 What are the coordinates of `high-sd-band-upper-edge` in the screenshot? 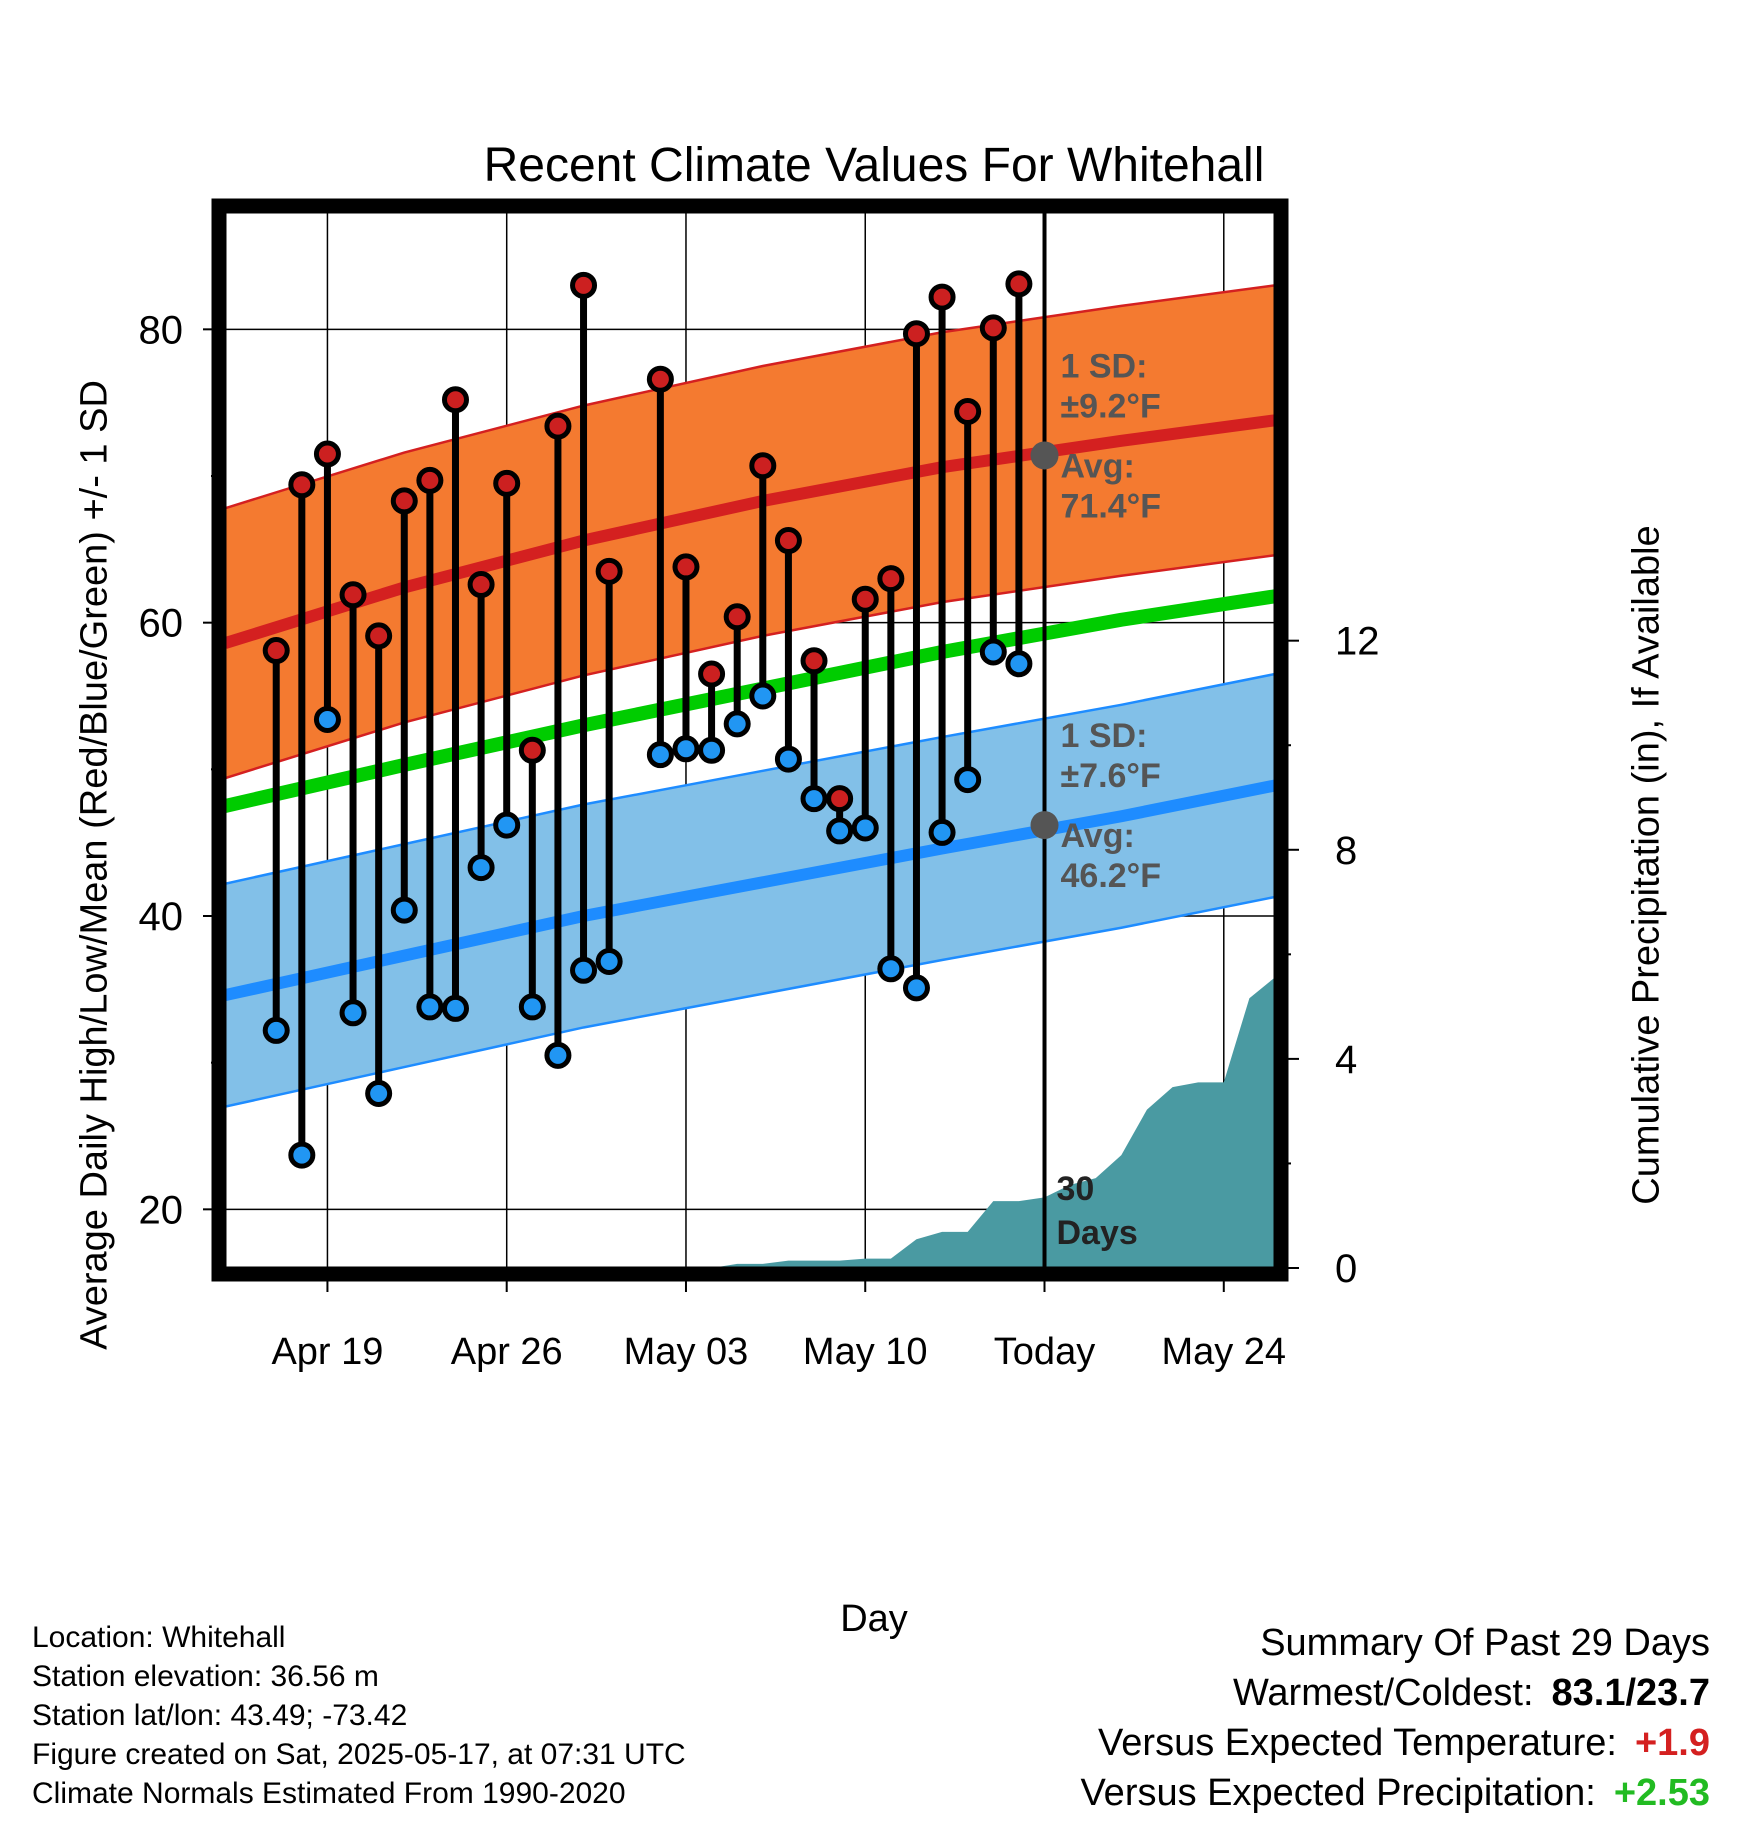 It's located at (750, 397).